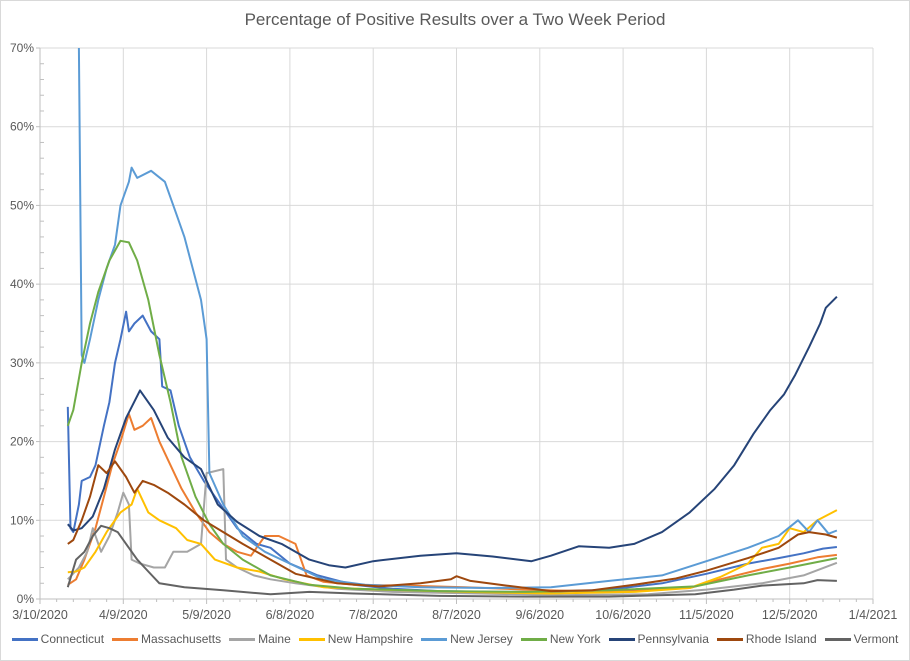  Describe the element at coordinates (206, 615) in the screenshot. I see `x-tick-label: 5/9/2020` at that location.